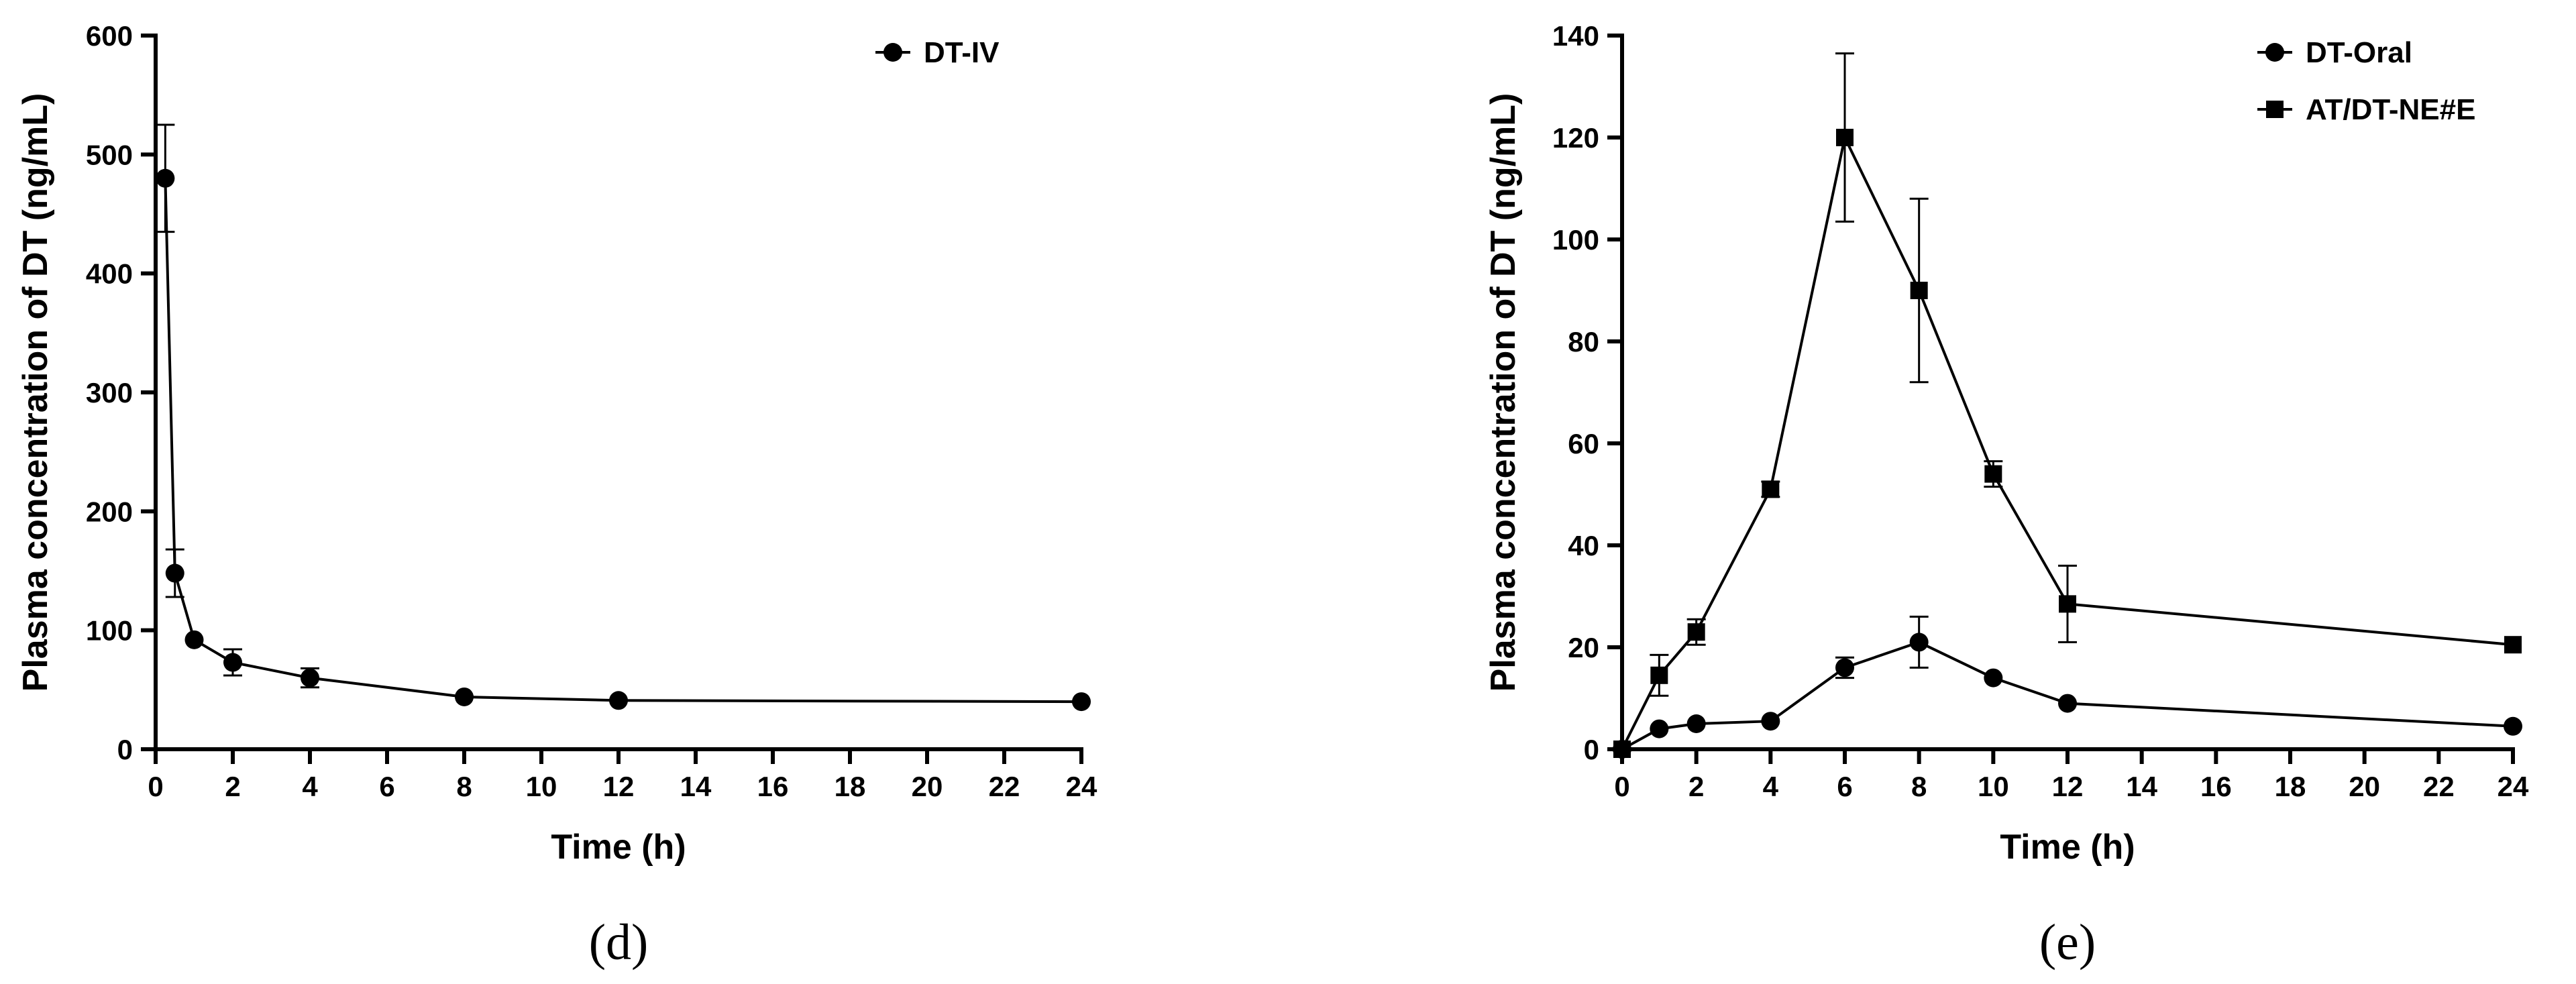 The width and height of the screenshot is (2576, 984). What do you see at coordinates (1575, 138) in the screenshot?
I see `y-tick-label: 120` at bounding box center [1575, 138].